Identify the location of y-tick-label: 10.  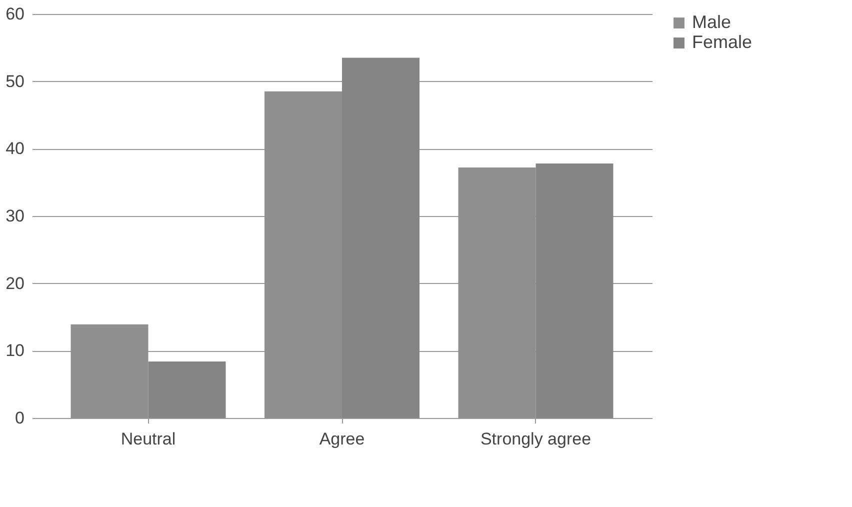
(15, 350).